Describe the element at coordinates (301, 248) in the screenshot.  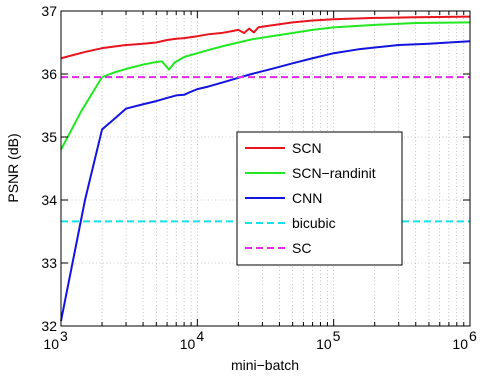
I see `legend-label: SC` at that location.